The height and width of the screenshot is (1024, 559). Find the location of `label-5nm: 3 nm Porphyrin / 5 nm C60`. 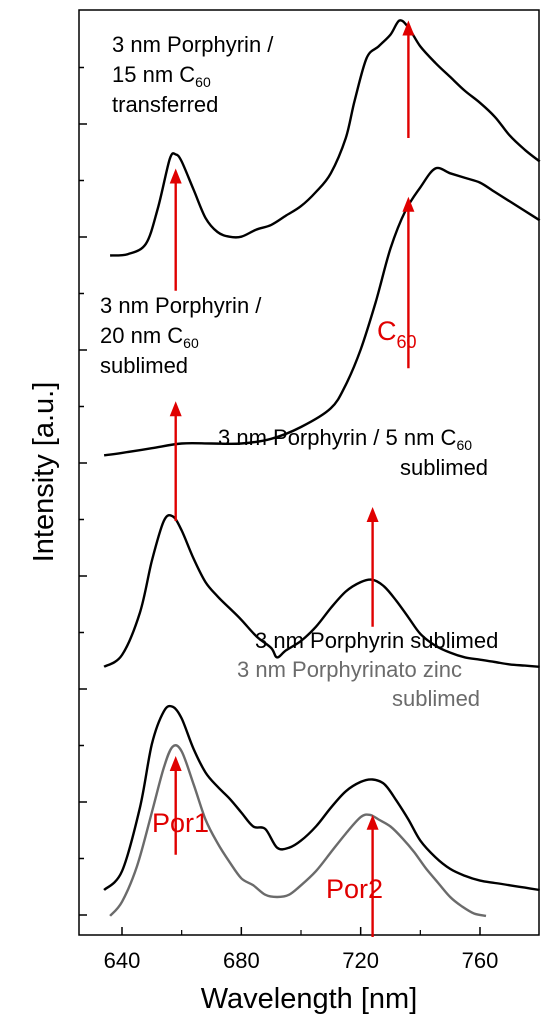

label-5nm: 3 nm Porphyrin / 5 nm C60 is located at coordinates (345, 439).